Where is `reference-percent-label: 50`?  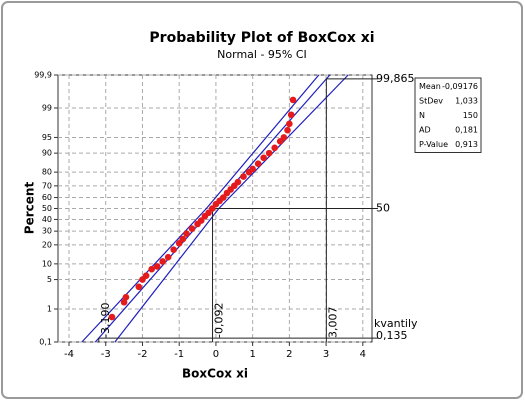 reference-percent-label: 50 is located at coordinates (383, 208).